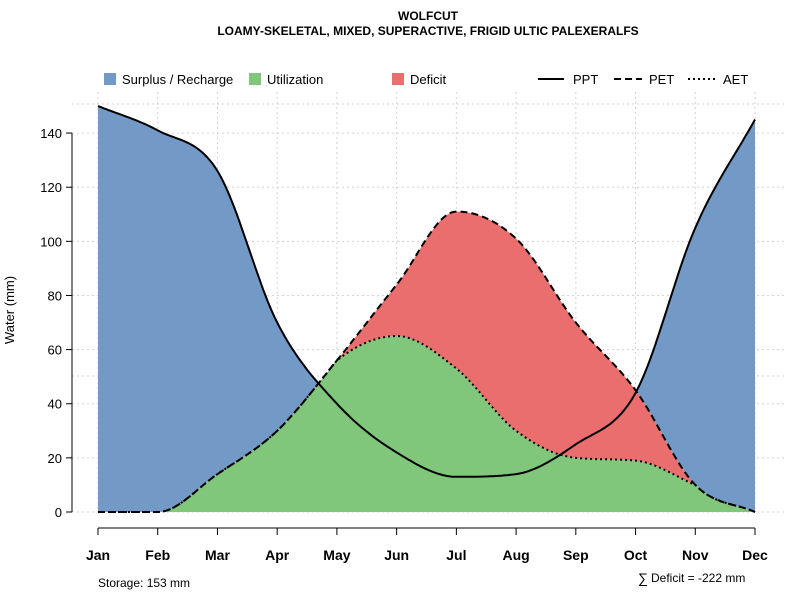 The height and width of the screenshot is (600, 800). I want to click on sum-symbol: ∑, so click(643, 578).